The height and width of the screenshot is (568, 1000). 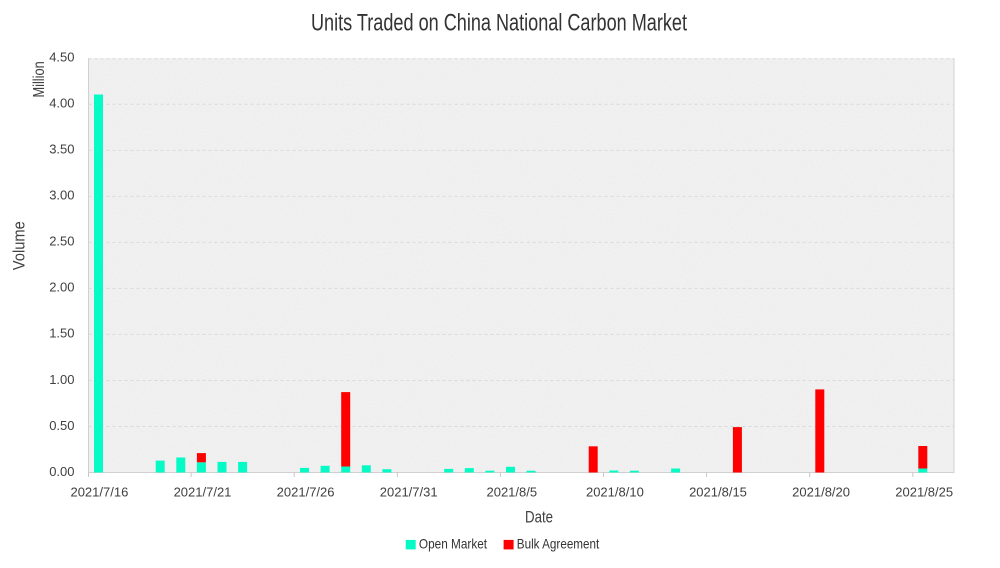 What do you see at coordinates (409, 491) in the screenshot?
I see `svg-text: 2021/7/31` at bounding box center [409, 491].